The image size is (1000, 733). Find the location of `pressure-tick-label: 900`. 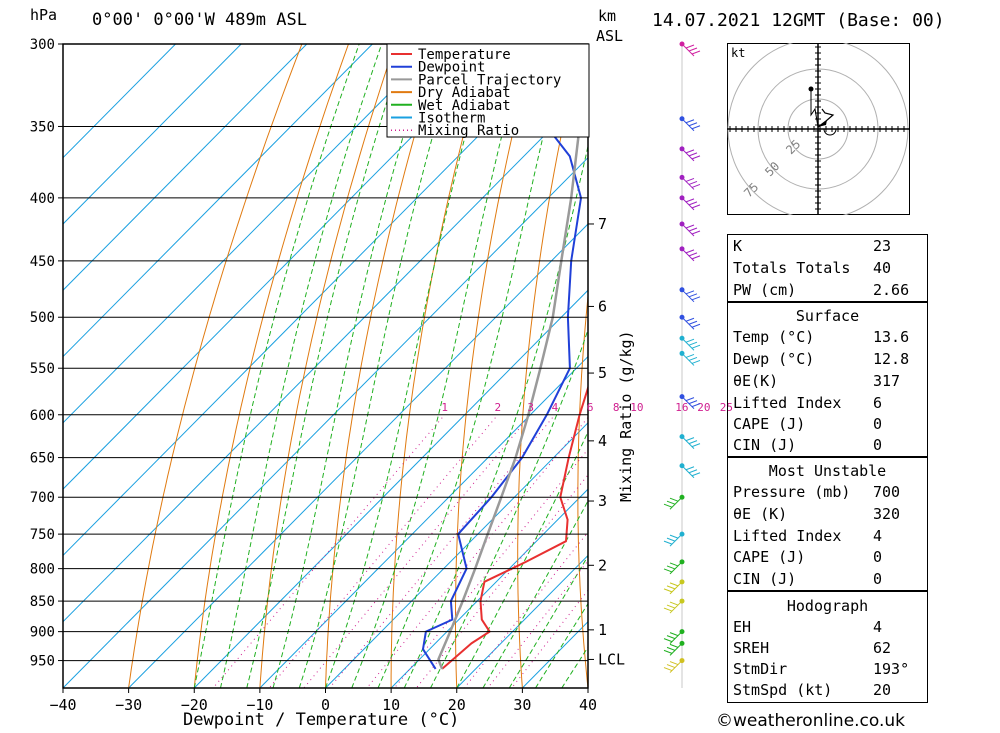

pressure-tick-label: 900 is located at coordinates (42, 633).